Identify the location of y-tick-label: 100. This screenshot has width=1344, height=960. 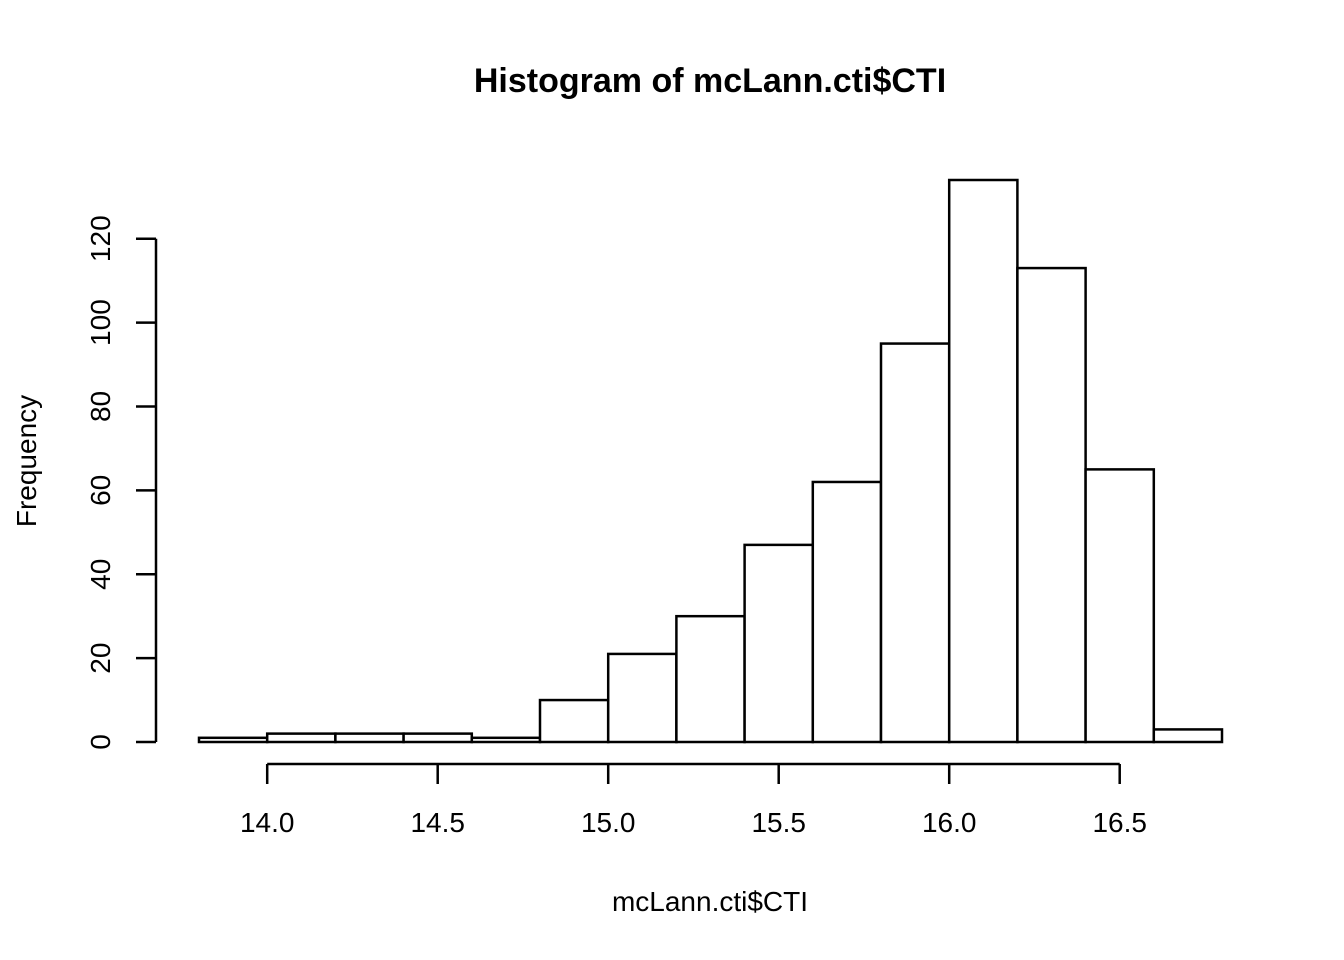
(100, 322).